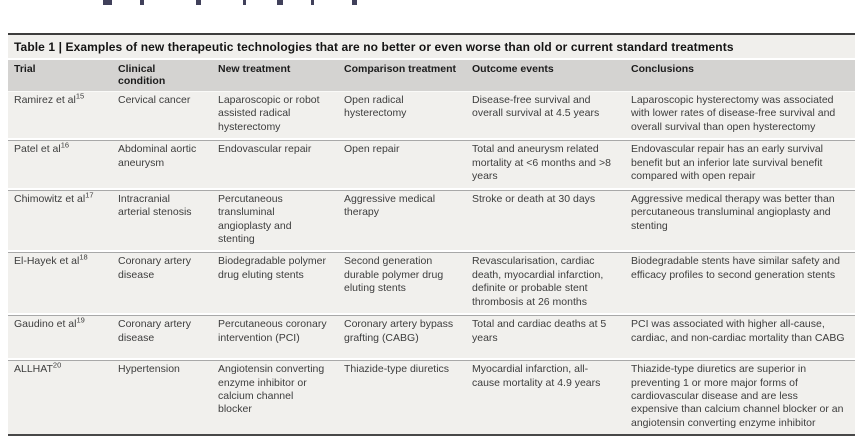 The width and height of the screenshot is (865, 436). I want to click on trial-name: ALLHAT, so click(33, 369).